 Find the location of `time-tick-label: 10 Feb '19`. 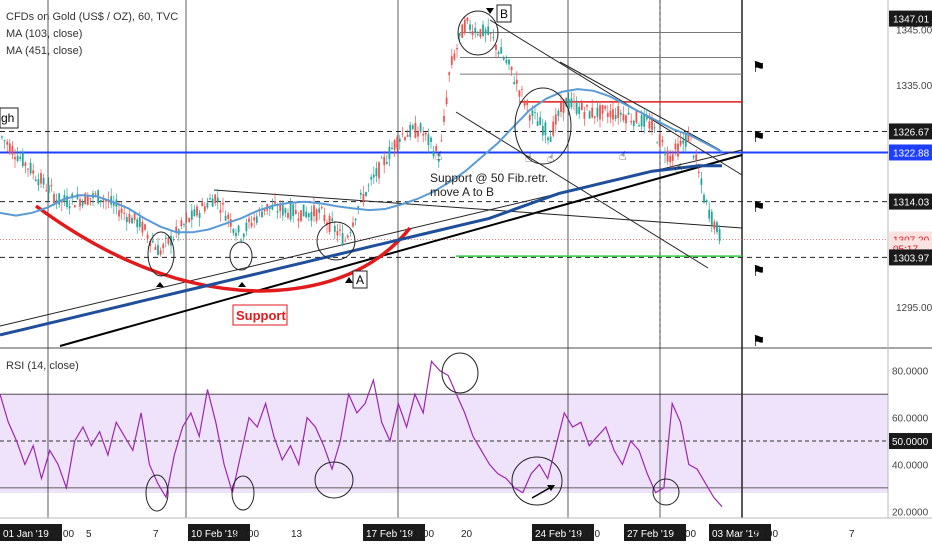

time-tick-label: 10 Feb '19 is located at coordinates (214, 534).